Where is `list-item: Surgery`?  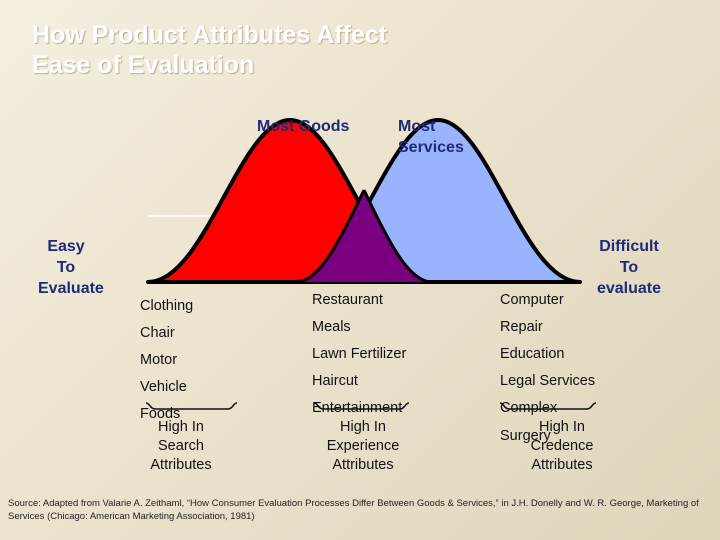 list-item: Surgery is located at coordinates (525, 436).